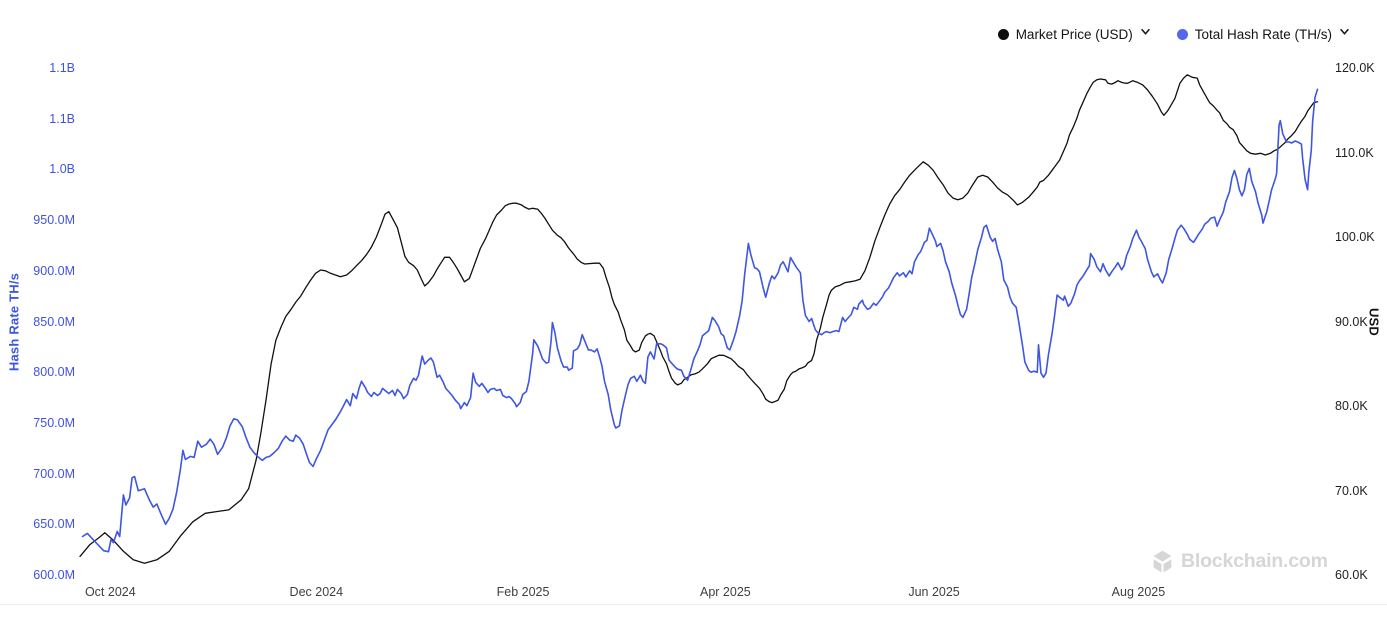 The image size is (1387, 622). Describe the element at coordinates (1355, 68) in the screenshot. I see `right-axis-tick-label: 120.0K` at that location.